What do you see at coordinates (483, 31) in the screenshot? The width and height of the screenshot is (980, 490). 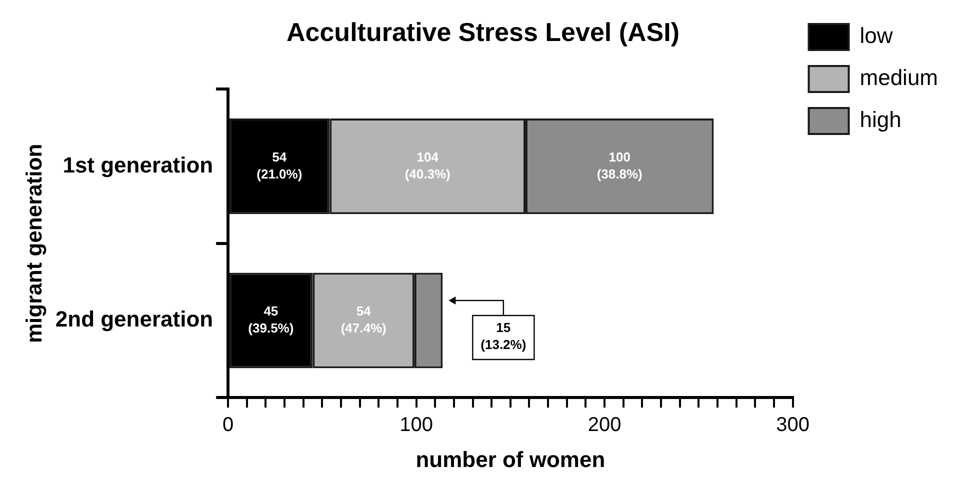 I see `chart-title: Acculturative Stress Level (ASI)` at bounding box center [483, 31].